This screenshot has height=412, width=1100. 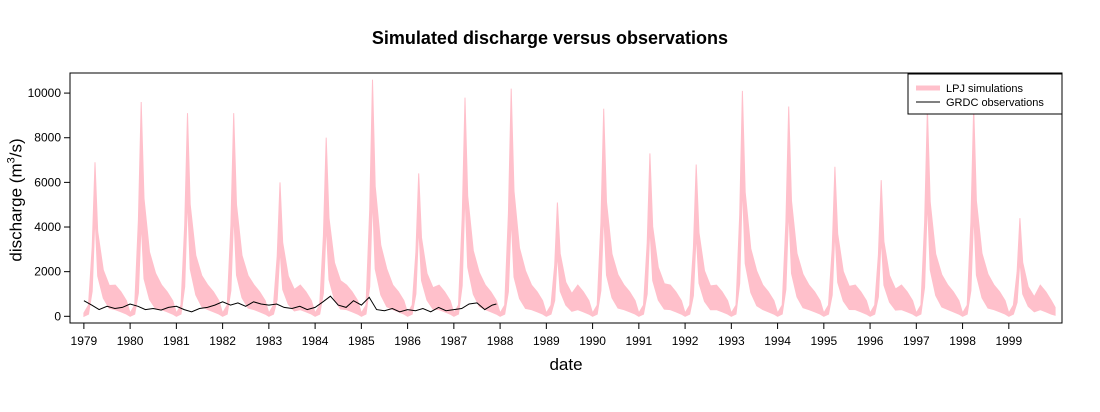 I want to click on legend-box, so click(x=985, y=94).